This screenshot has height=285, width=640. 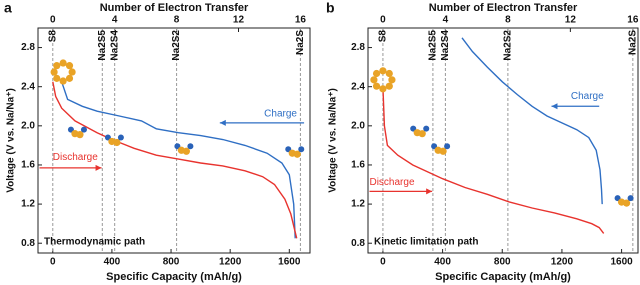 I want to click on panel-label: a, so click(x=8, y=8).